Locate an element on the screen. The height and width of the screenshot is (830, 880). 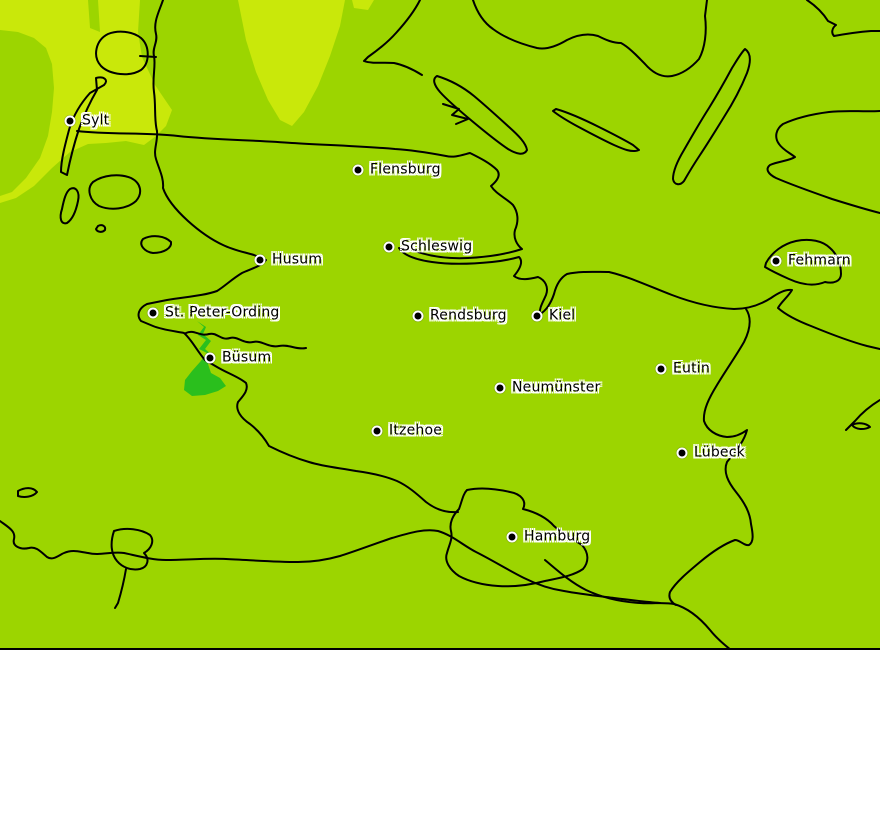
mild-temperature-region is located at coordinates (187, 101).